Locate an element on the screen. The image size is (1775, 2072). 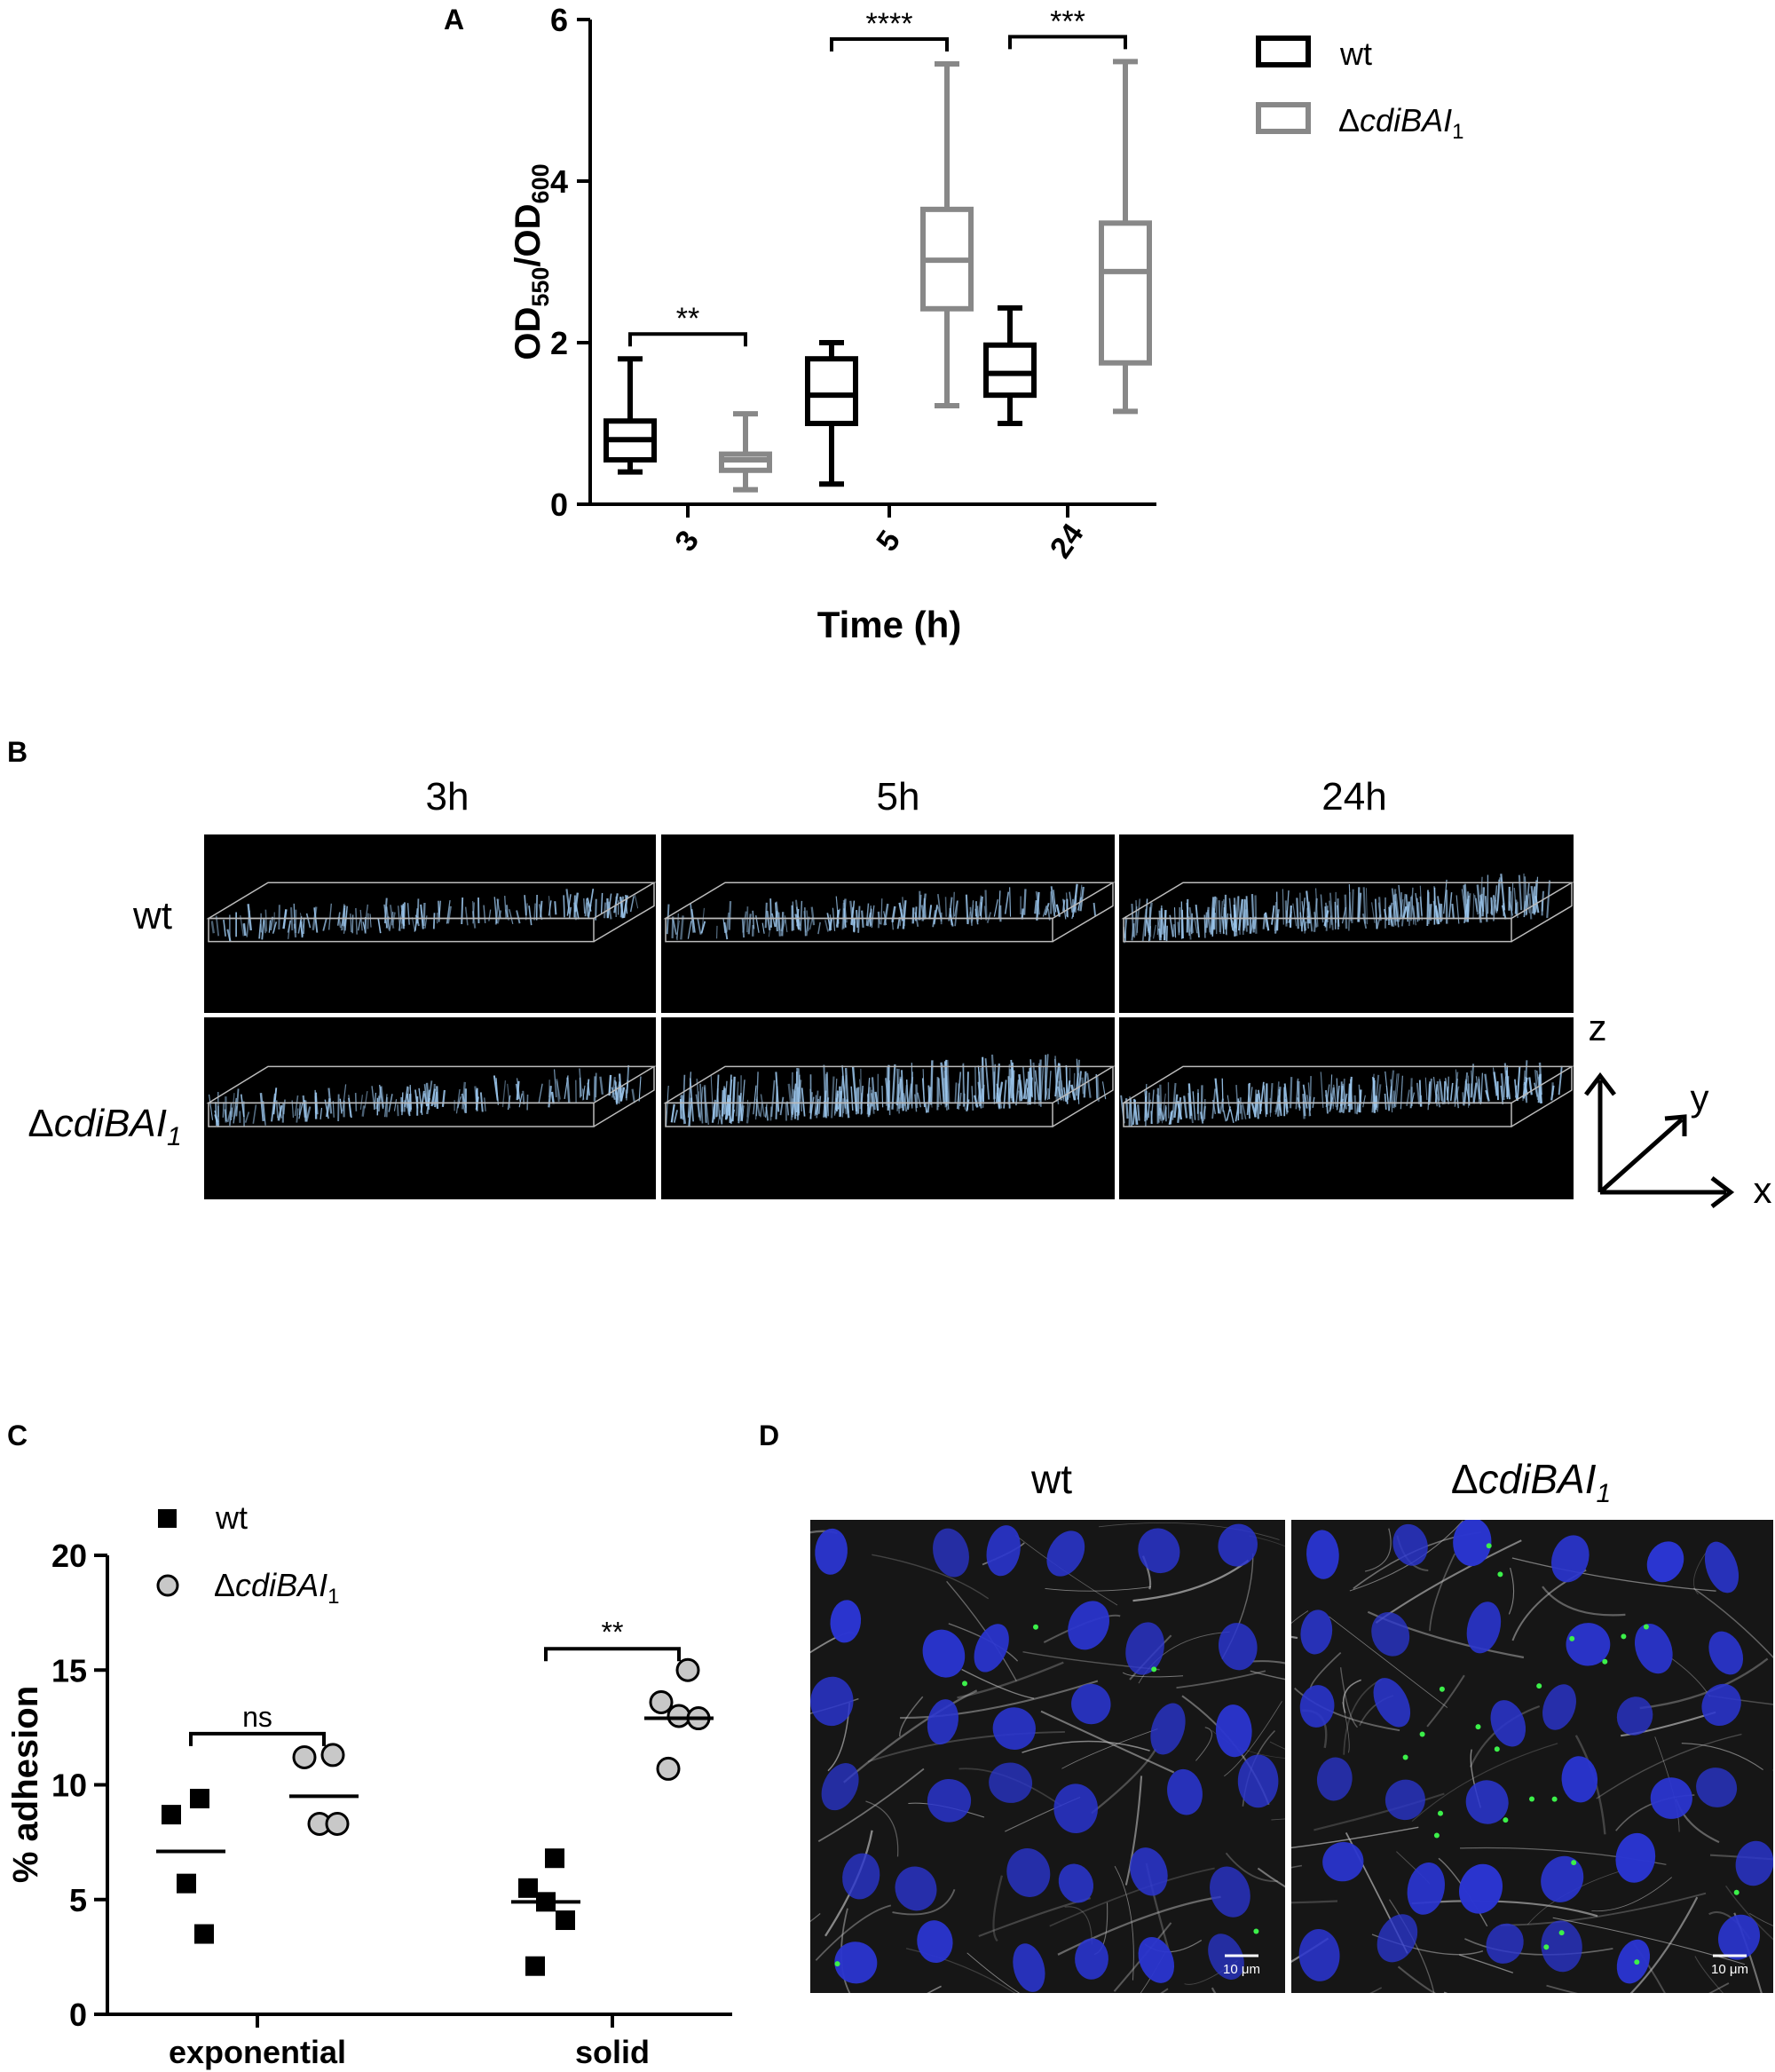
box-iqr is located at coordinates (831, 391).